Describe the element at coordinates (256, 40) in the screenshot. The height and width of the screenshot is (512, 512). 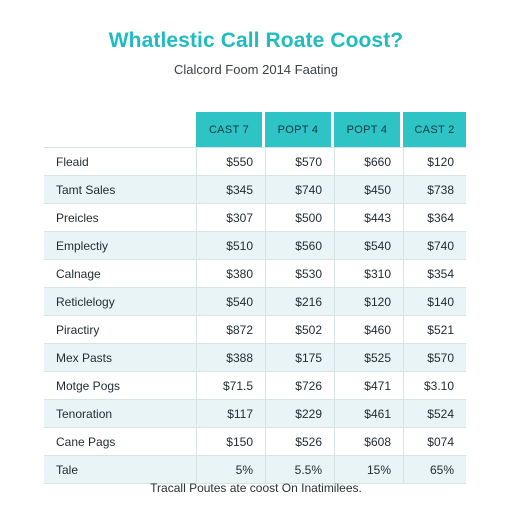
I see `page-title: Whatlestic Call Roate Coost?` at that location.